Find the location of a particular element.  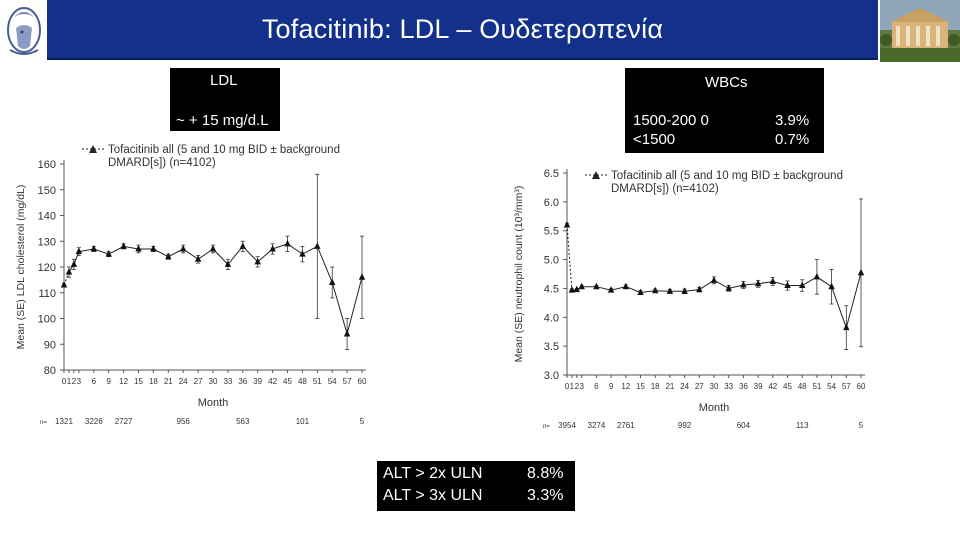

n-at-risk-value: 992 is located at coordinates (685, 425).